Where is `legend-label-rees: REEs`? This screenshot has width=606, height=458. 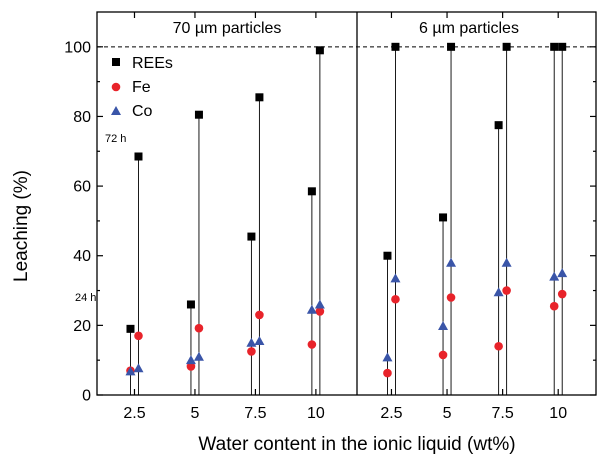 legend-label-rees: REEs is located at coordinates (152, 63).